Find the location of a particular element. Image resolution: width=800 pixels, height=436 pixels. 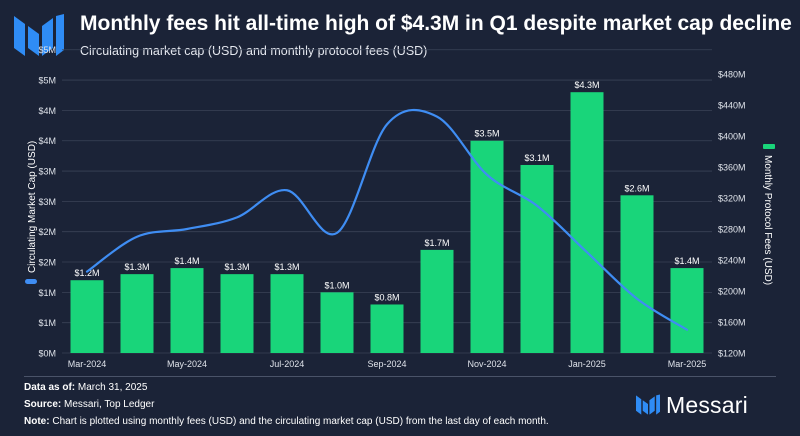

x-axis-tick-label: Sep-2024 is located at coordinates (386, 364).